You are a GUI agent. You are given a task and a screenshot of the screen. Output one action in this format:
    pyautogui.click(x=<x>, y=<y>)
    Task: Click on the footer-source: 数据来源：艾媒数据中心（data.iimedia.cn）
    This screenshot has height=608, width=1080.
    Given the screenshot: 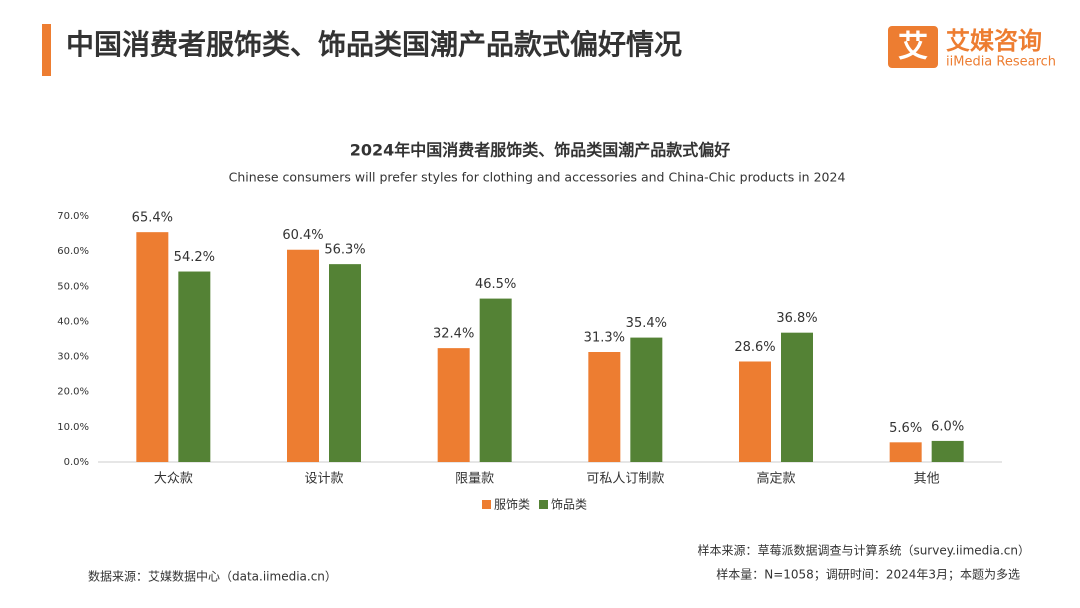 What is the action you would take?
    pyautogui.click(x=212, y=576)
    